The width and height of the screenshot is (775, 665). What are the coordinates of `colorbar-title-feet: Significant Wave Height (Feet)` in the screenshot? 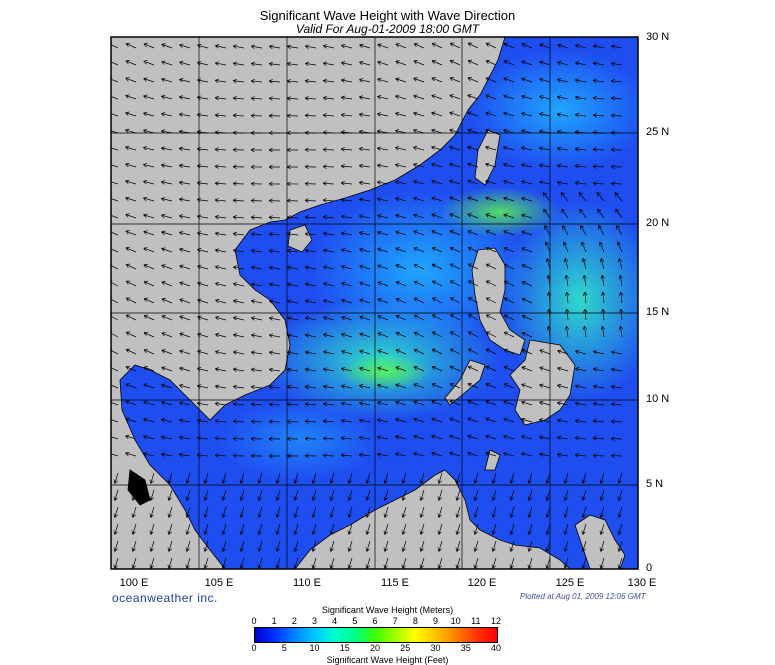 It's located at (387, 660).